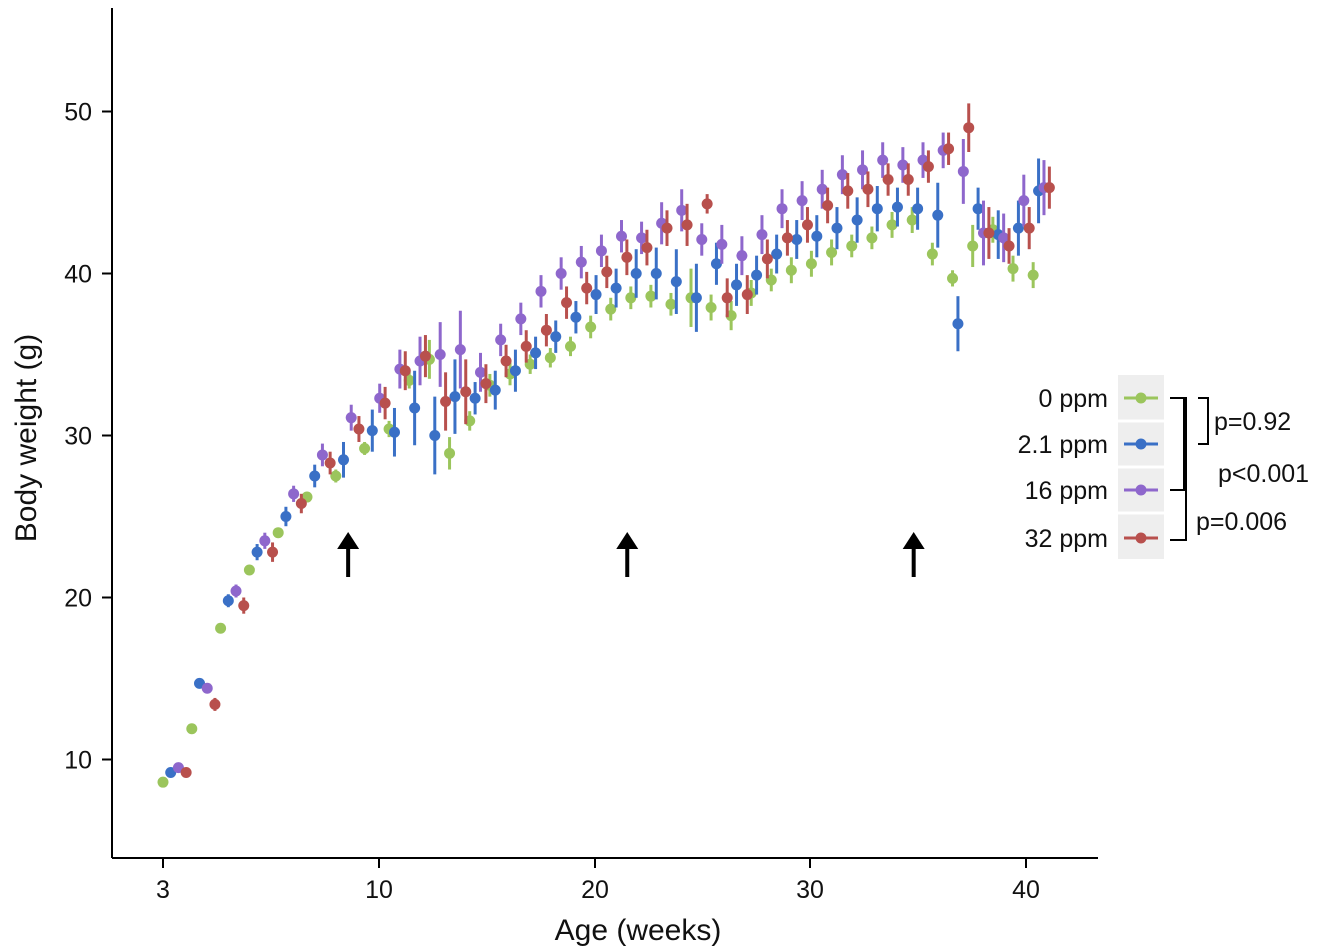 This screenshot has width=1344, height=949. Describe the element at coordinates (1241, 522) in the screenshot. I see `stat-label-p-0-006: p=0.006` at that location.